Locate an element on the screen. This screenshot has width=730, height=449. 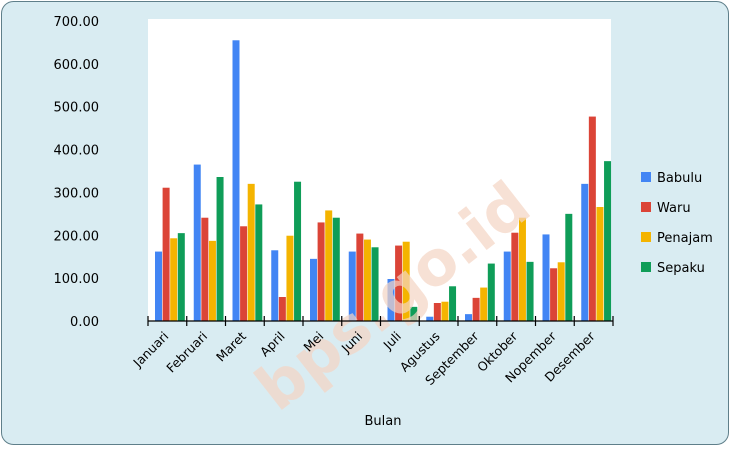
bar-penajam-maret is located at coordinates (251, 252).